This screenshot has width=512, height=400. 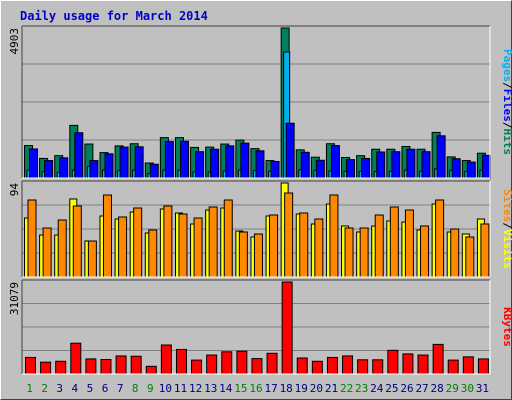 I want to click on legend-traffic: Pages/Files/Hits, so click(x=506, y=102).